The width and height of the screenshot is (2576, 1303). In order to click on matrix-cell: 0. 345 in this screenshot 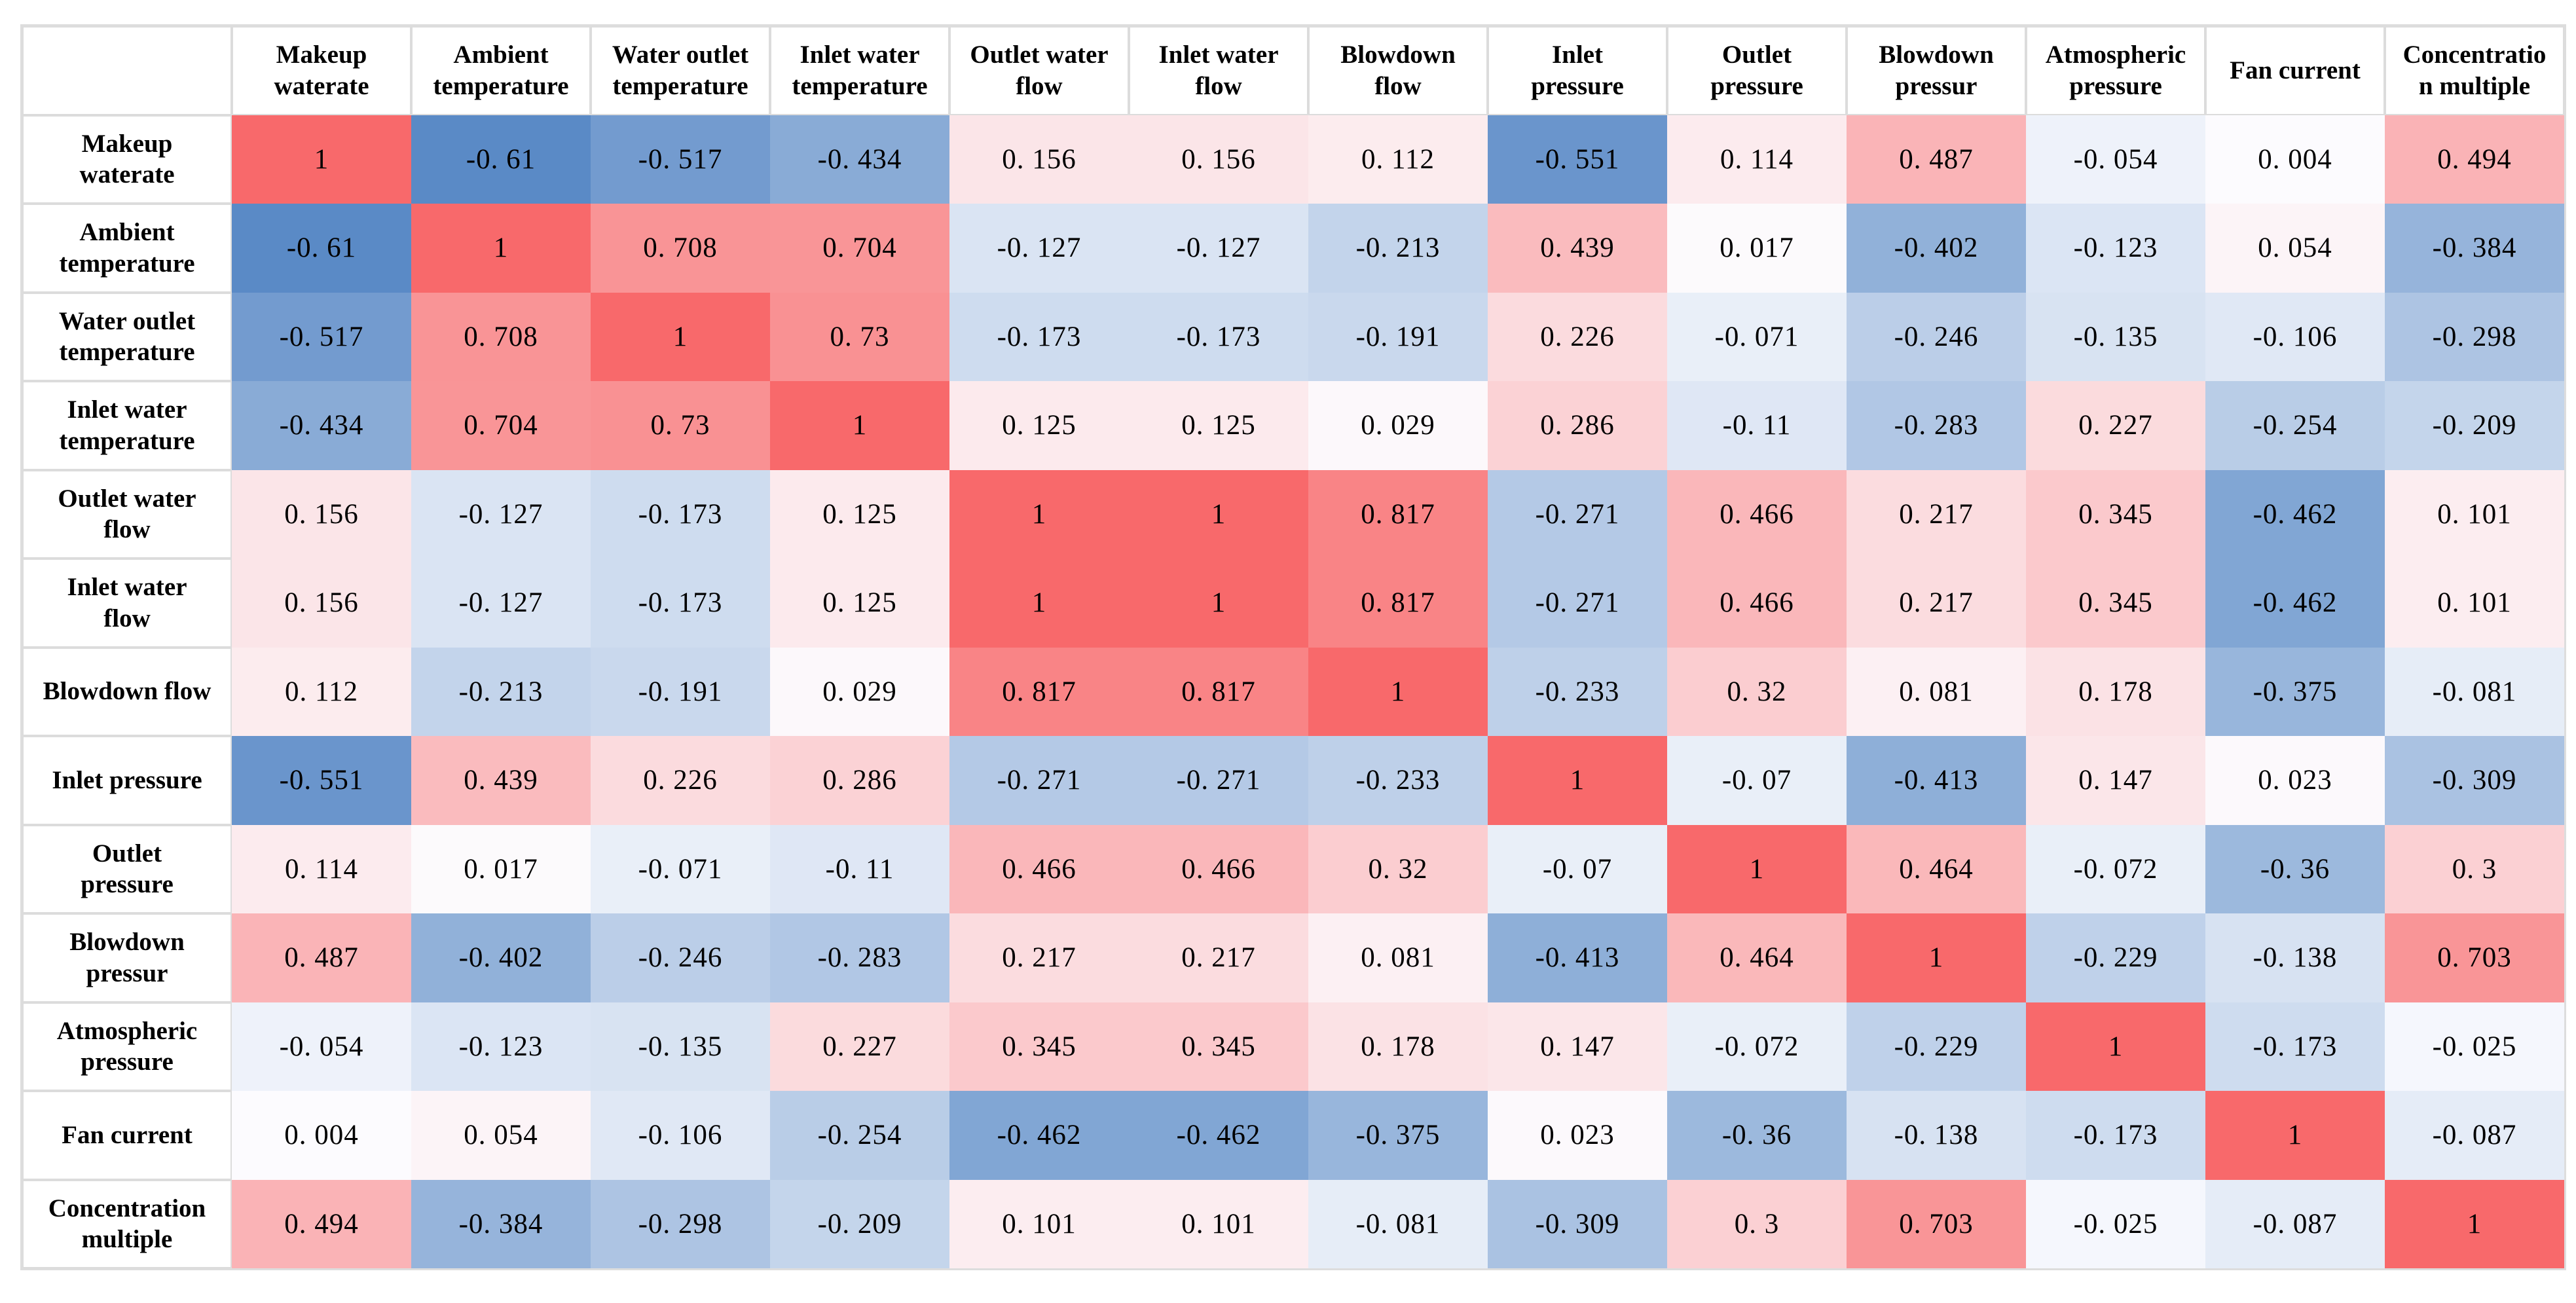, I will do `click(2115, 603)`.